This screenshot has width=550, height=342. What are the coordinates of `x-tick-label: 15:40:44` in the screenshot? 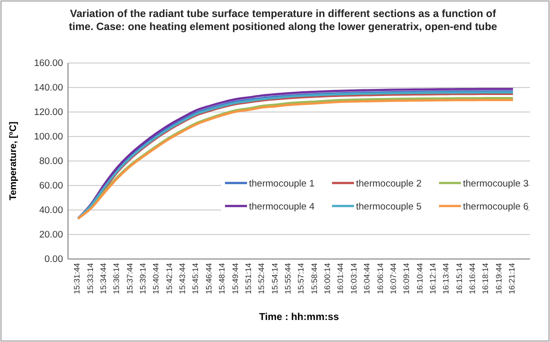 It's located at (156, 278).